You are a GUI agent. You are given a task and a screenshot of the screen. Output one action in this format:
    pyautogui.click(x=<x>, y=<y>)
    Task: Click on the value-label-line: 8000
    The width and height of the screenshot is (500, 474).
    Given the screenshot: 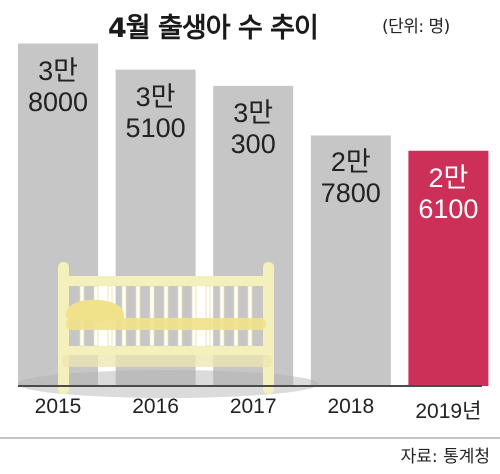 What is the action you would take?
    pyautogui.click(x=58, y=101)
    